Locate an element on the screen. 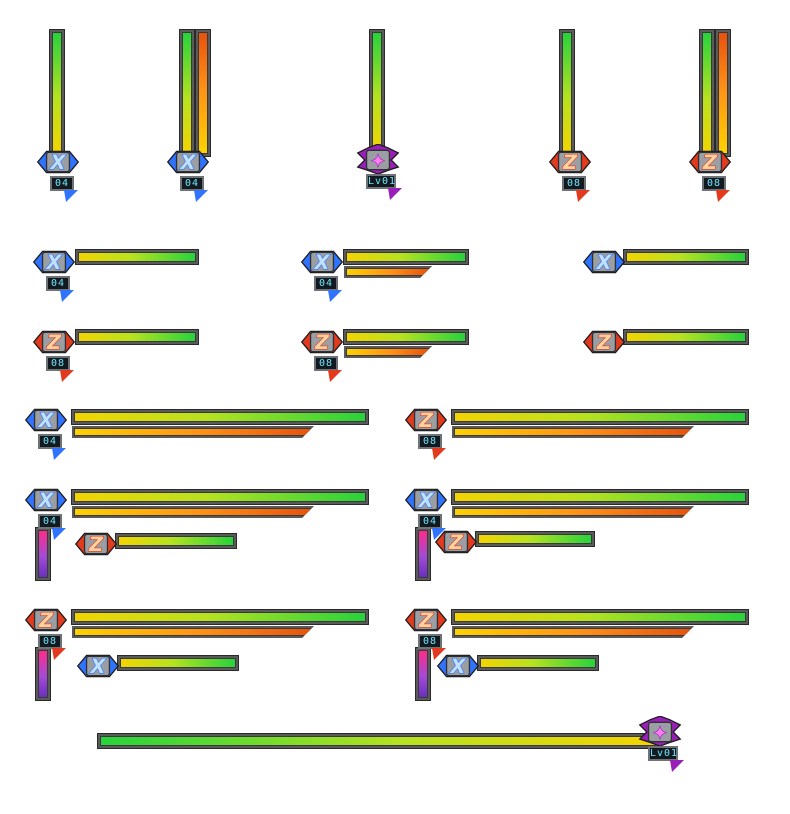 The height and width of the screenshot is (814, 790). hud-boss-long-bar: ✦ Lv01 is located at coordinates (397, 748).